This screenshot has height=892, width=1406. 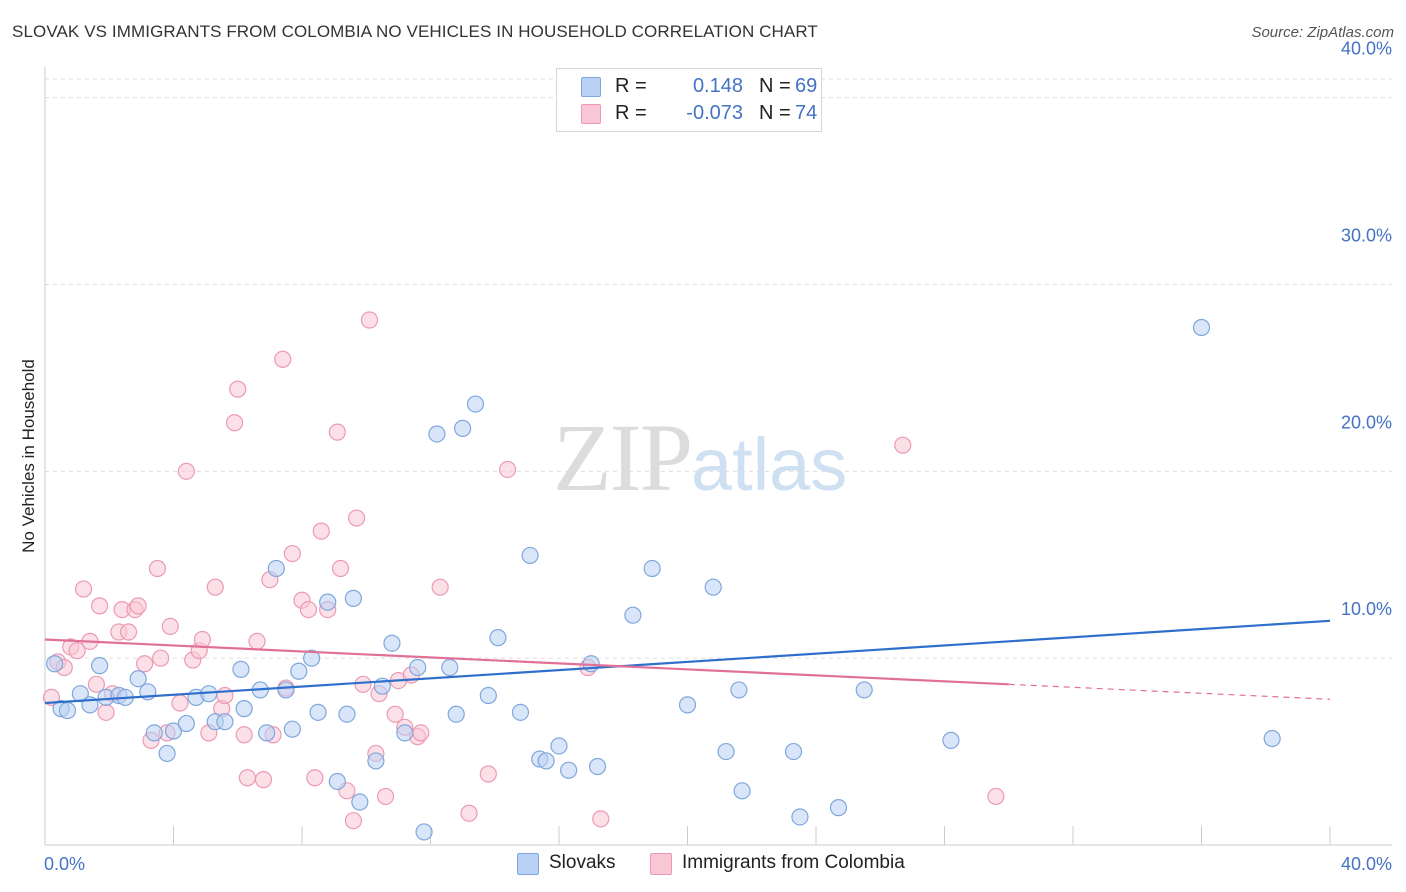 I want to click on x-tick-label: 0.0%, so click(x=64, y=864).